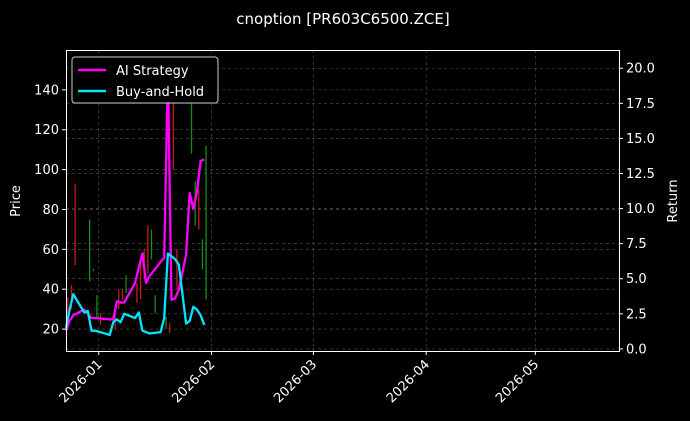  I want to click on y-tick-label-left: 100, so click(46, 170).